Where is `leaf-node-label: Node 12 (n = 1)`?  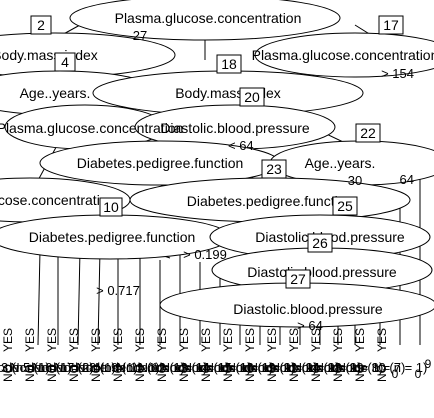
leaf-node-label: Node 12 (n = 1) is located at coordinates (162, 367).